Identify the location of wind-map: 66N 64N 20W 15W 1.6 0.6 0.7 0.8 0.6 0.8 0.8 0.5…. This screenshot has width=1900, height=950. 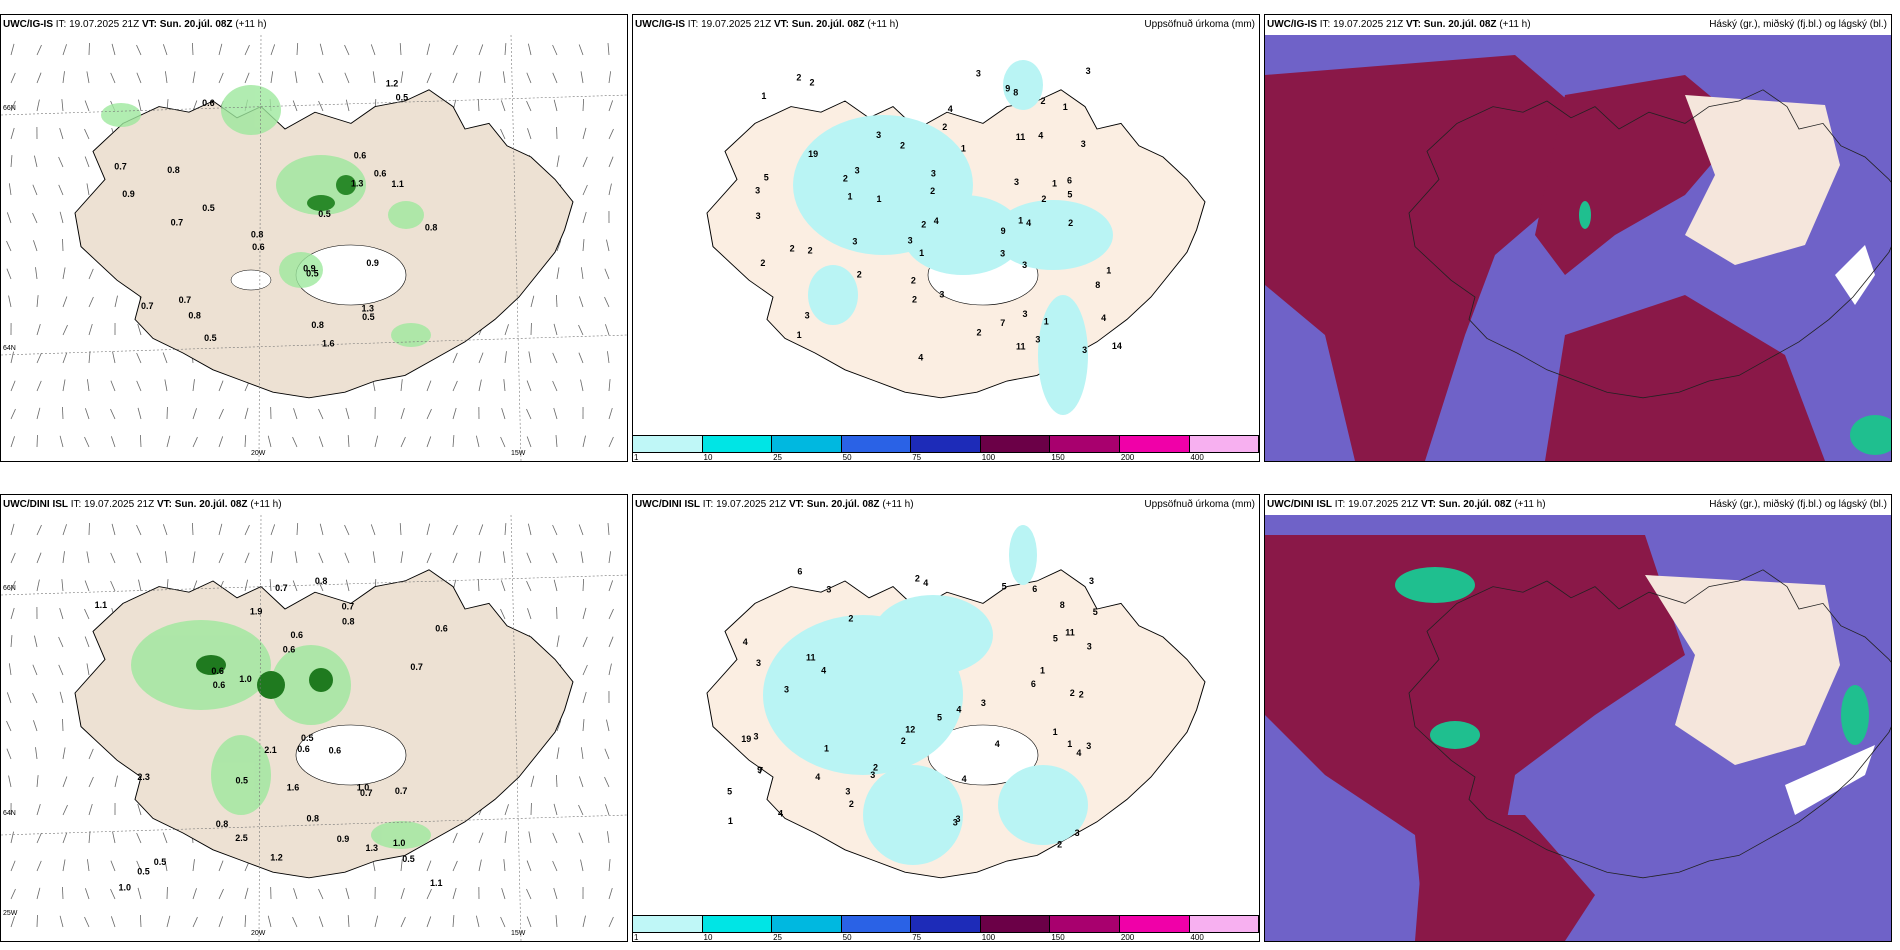
(314, 248).